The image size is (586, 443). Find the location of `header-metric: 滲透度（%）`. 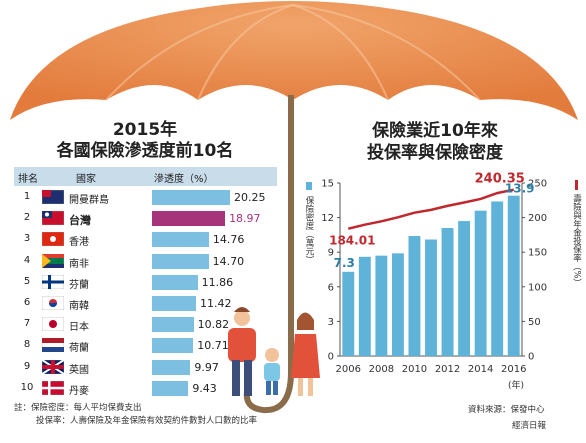

header-metric: 滲透度（%） is located at coordinates (184, 179).